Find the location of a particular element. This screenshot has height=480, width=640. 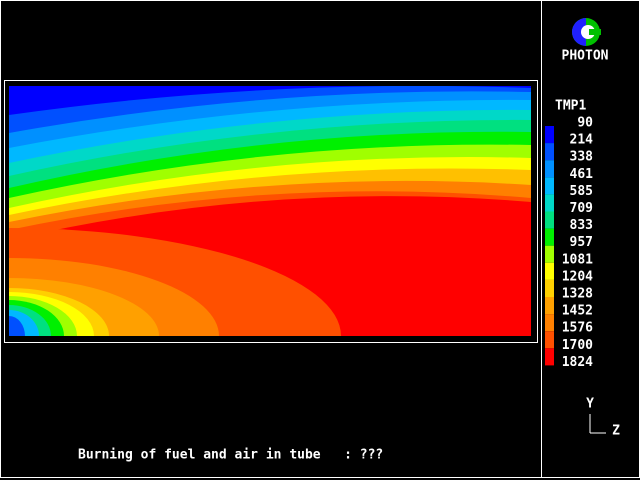

legend-level: 1576 is located at coordinates (577, 328).